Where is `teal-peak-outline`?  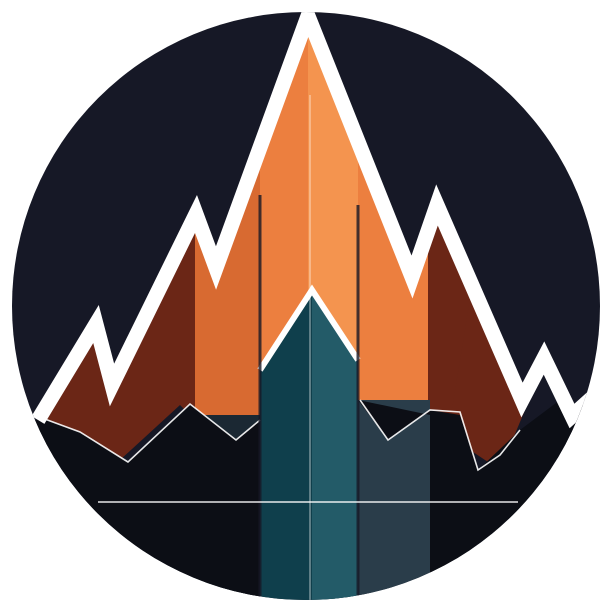
teal-peak-outline is located at coordinates (309, 328).